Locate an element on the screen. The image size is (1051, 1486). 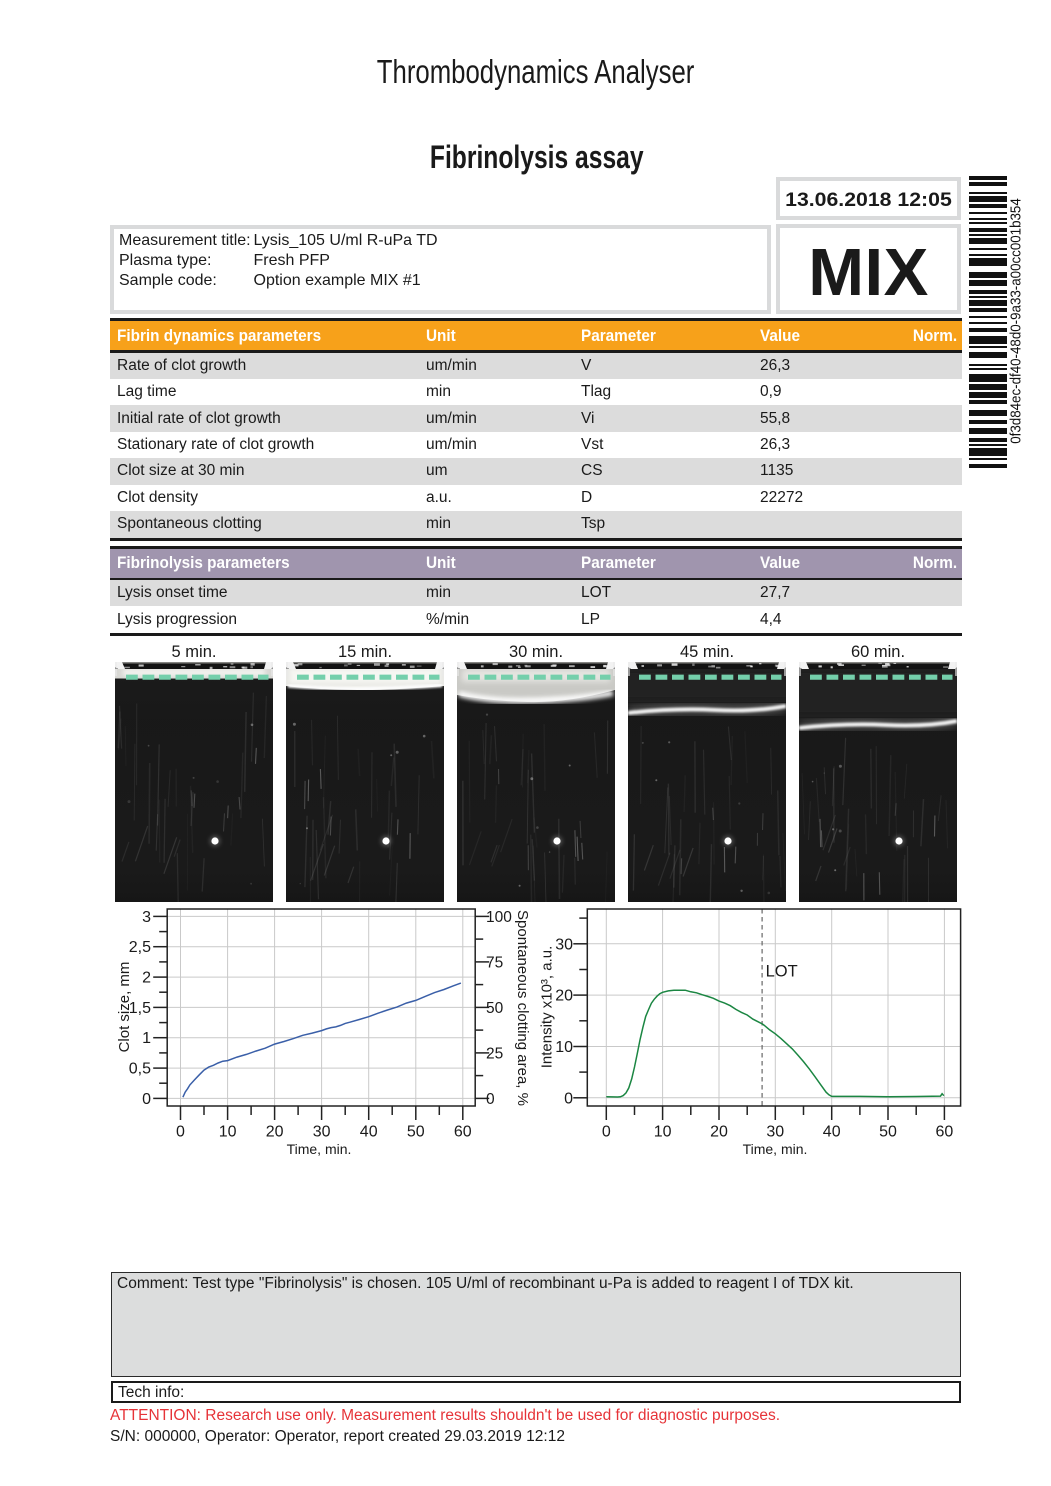
svg-text: 2 is located at coordinates (146, 978).